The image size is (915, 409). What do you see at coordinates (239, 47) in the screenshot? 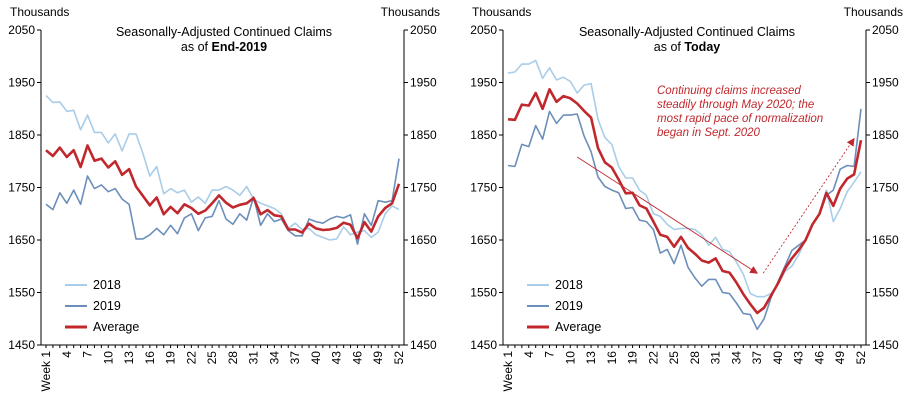
I see `chart-title-bold: End-2019` at bounding box center [239, 47].